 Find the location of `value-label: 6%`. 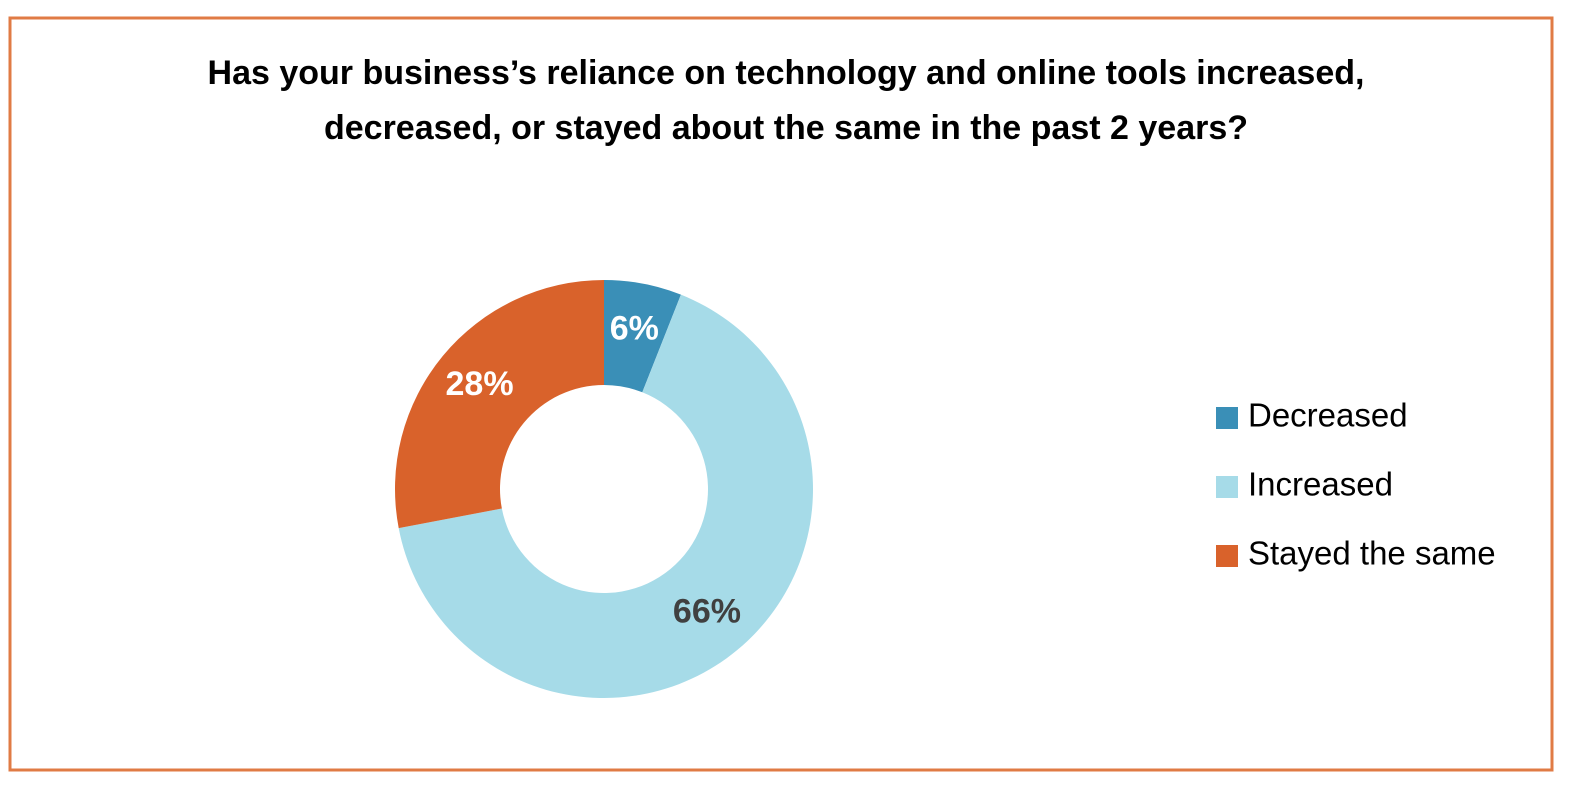

value-label: 6% is located at coordinates (634, 328).